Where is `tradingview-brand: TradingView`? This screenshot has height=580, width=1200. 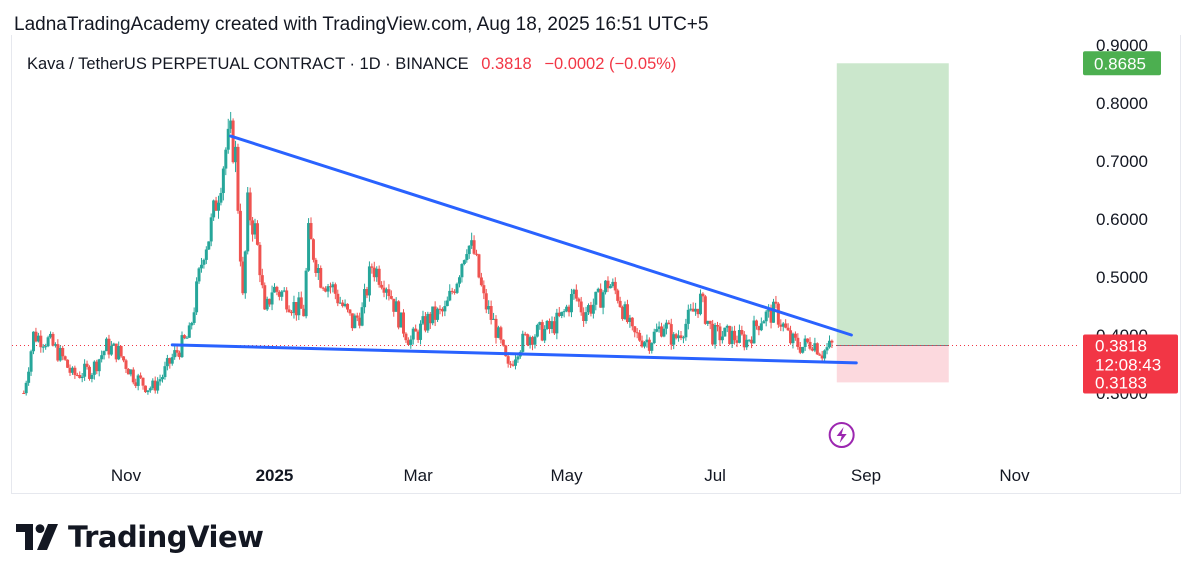
tradingview-brand: TradingView is located at coordinates (139, 537).